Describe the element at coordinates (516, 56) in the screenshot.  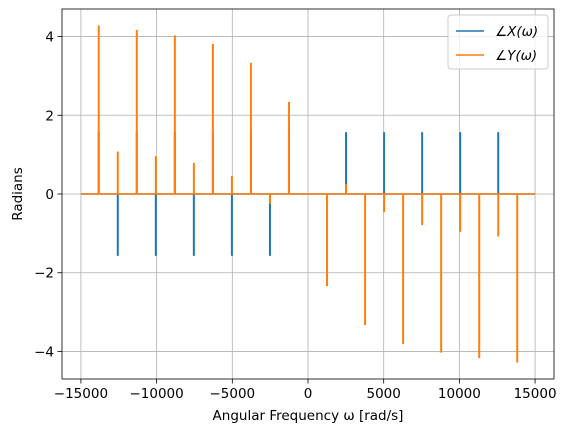
I see `legend-label-y: ∠Y(ω)` at that location.